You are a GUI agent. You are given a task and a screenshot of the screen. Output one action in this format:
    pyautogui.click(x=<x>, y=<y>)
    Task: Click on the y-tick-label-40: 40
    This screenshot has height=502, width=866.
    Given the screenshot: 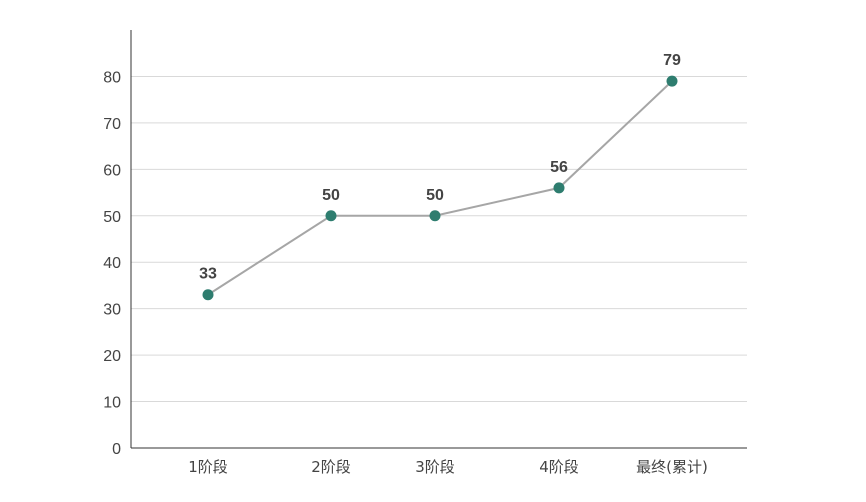 What is the action you would take?
    pyautogui.click(x=112, y=263)
    